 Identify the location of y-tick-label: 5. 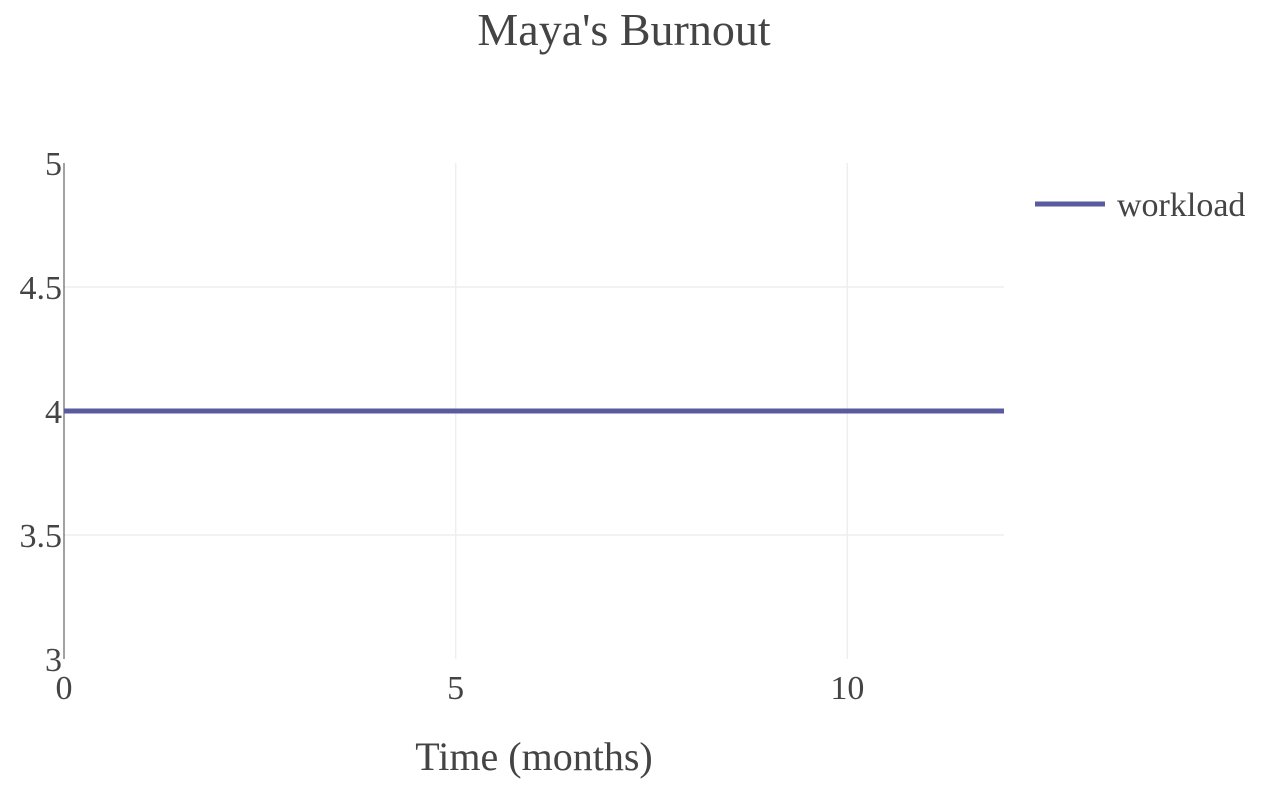
(53, 164).